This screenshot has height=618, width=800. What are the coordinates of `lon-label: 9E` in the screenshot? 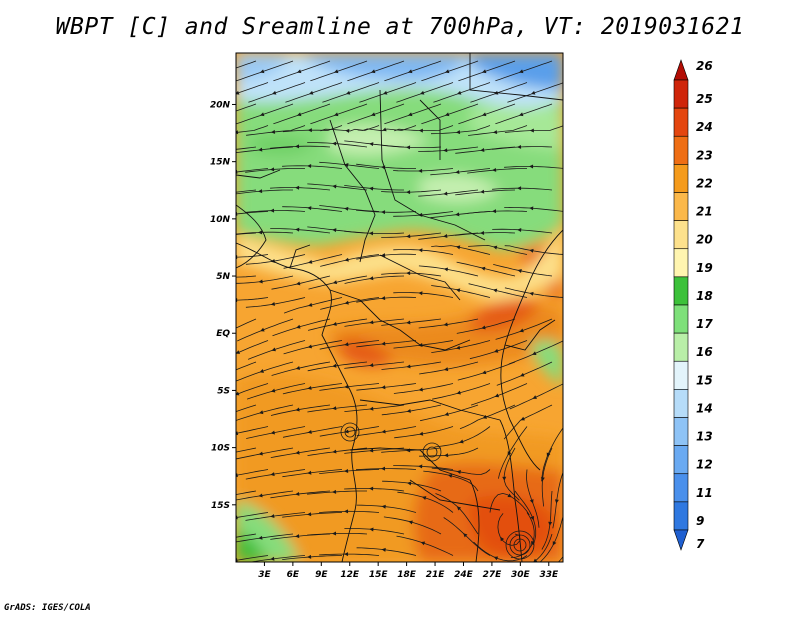 It's located at (321, 575).